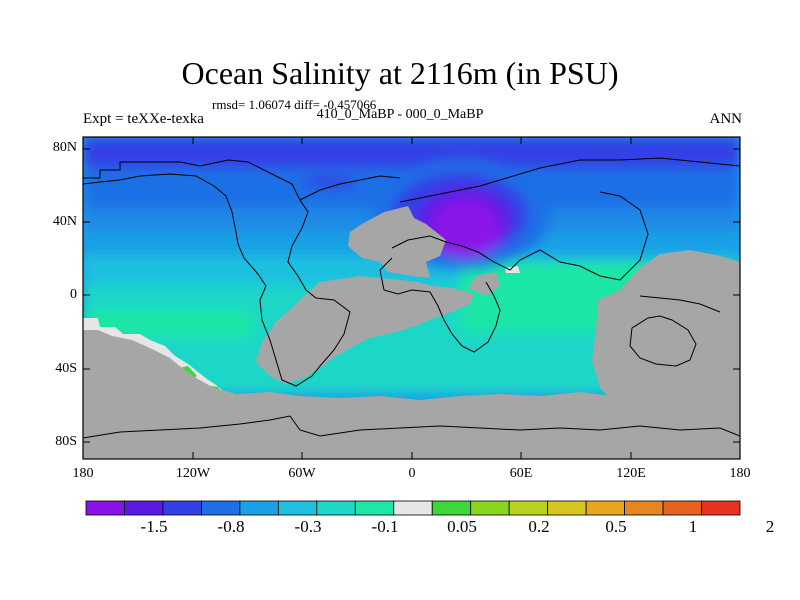  Describe the element at coordinates (569, 180) in the screenshot. I see `coastline-eurasia-north` at that location.